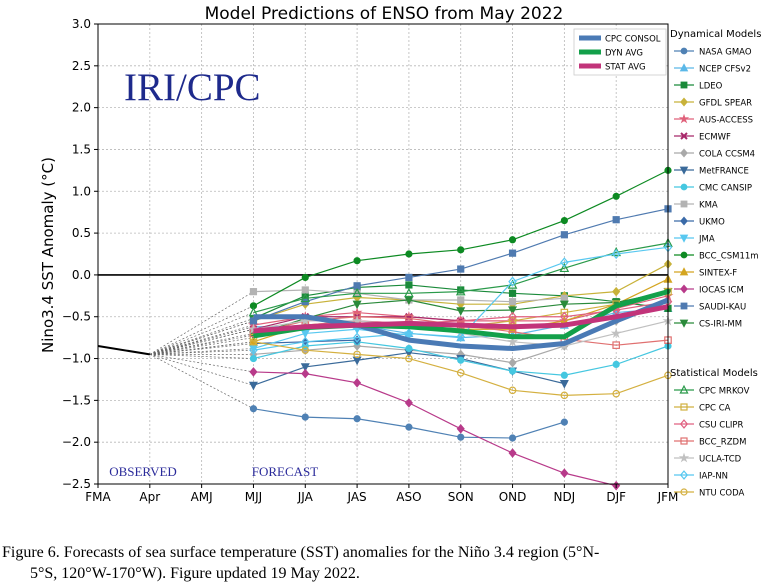 This screenshot has width=768, height=588. What do you see at coordinates (725, 104) in the screenshot?
I see `legend-label: GFDL SPEAR` at bounding box center [725, 104].